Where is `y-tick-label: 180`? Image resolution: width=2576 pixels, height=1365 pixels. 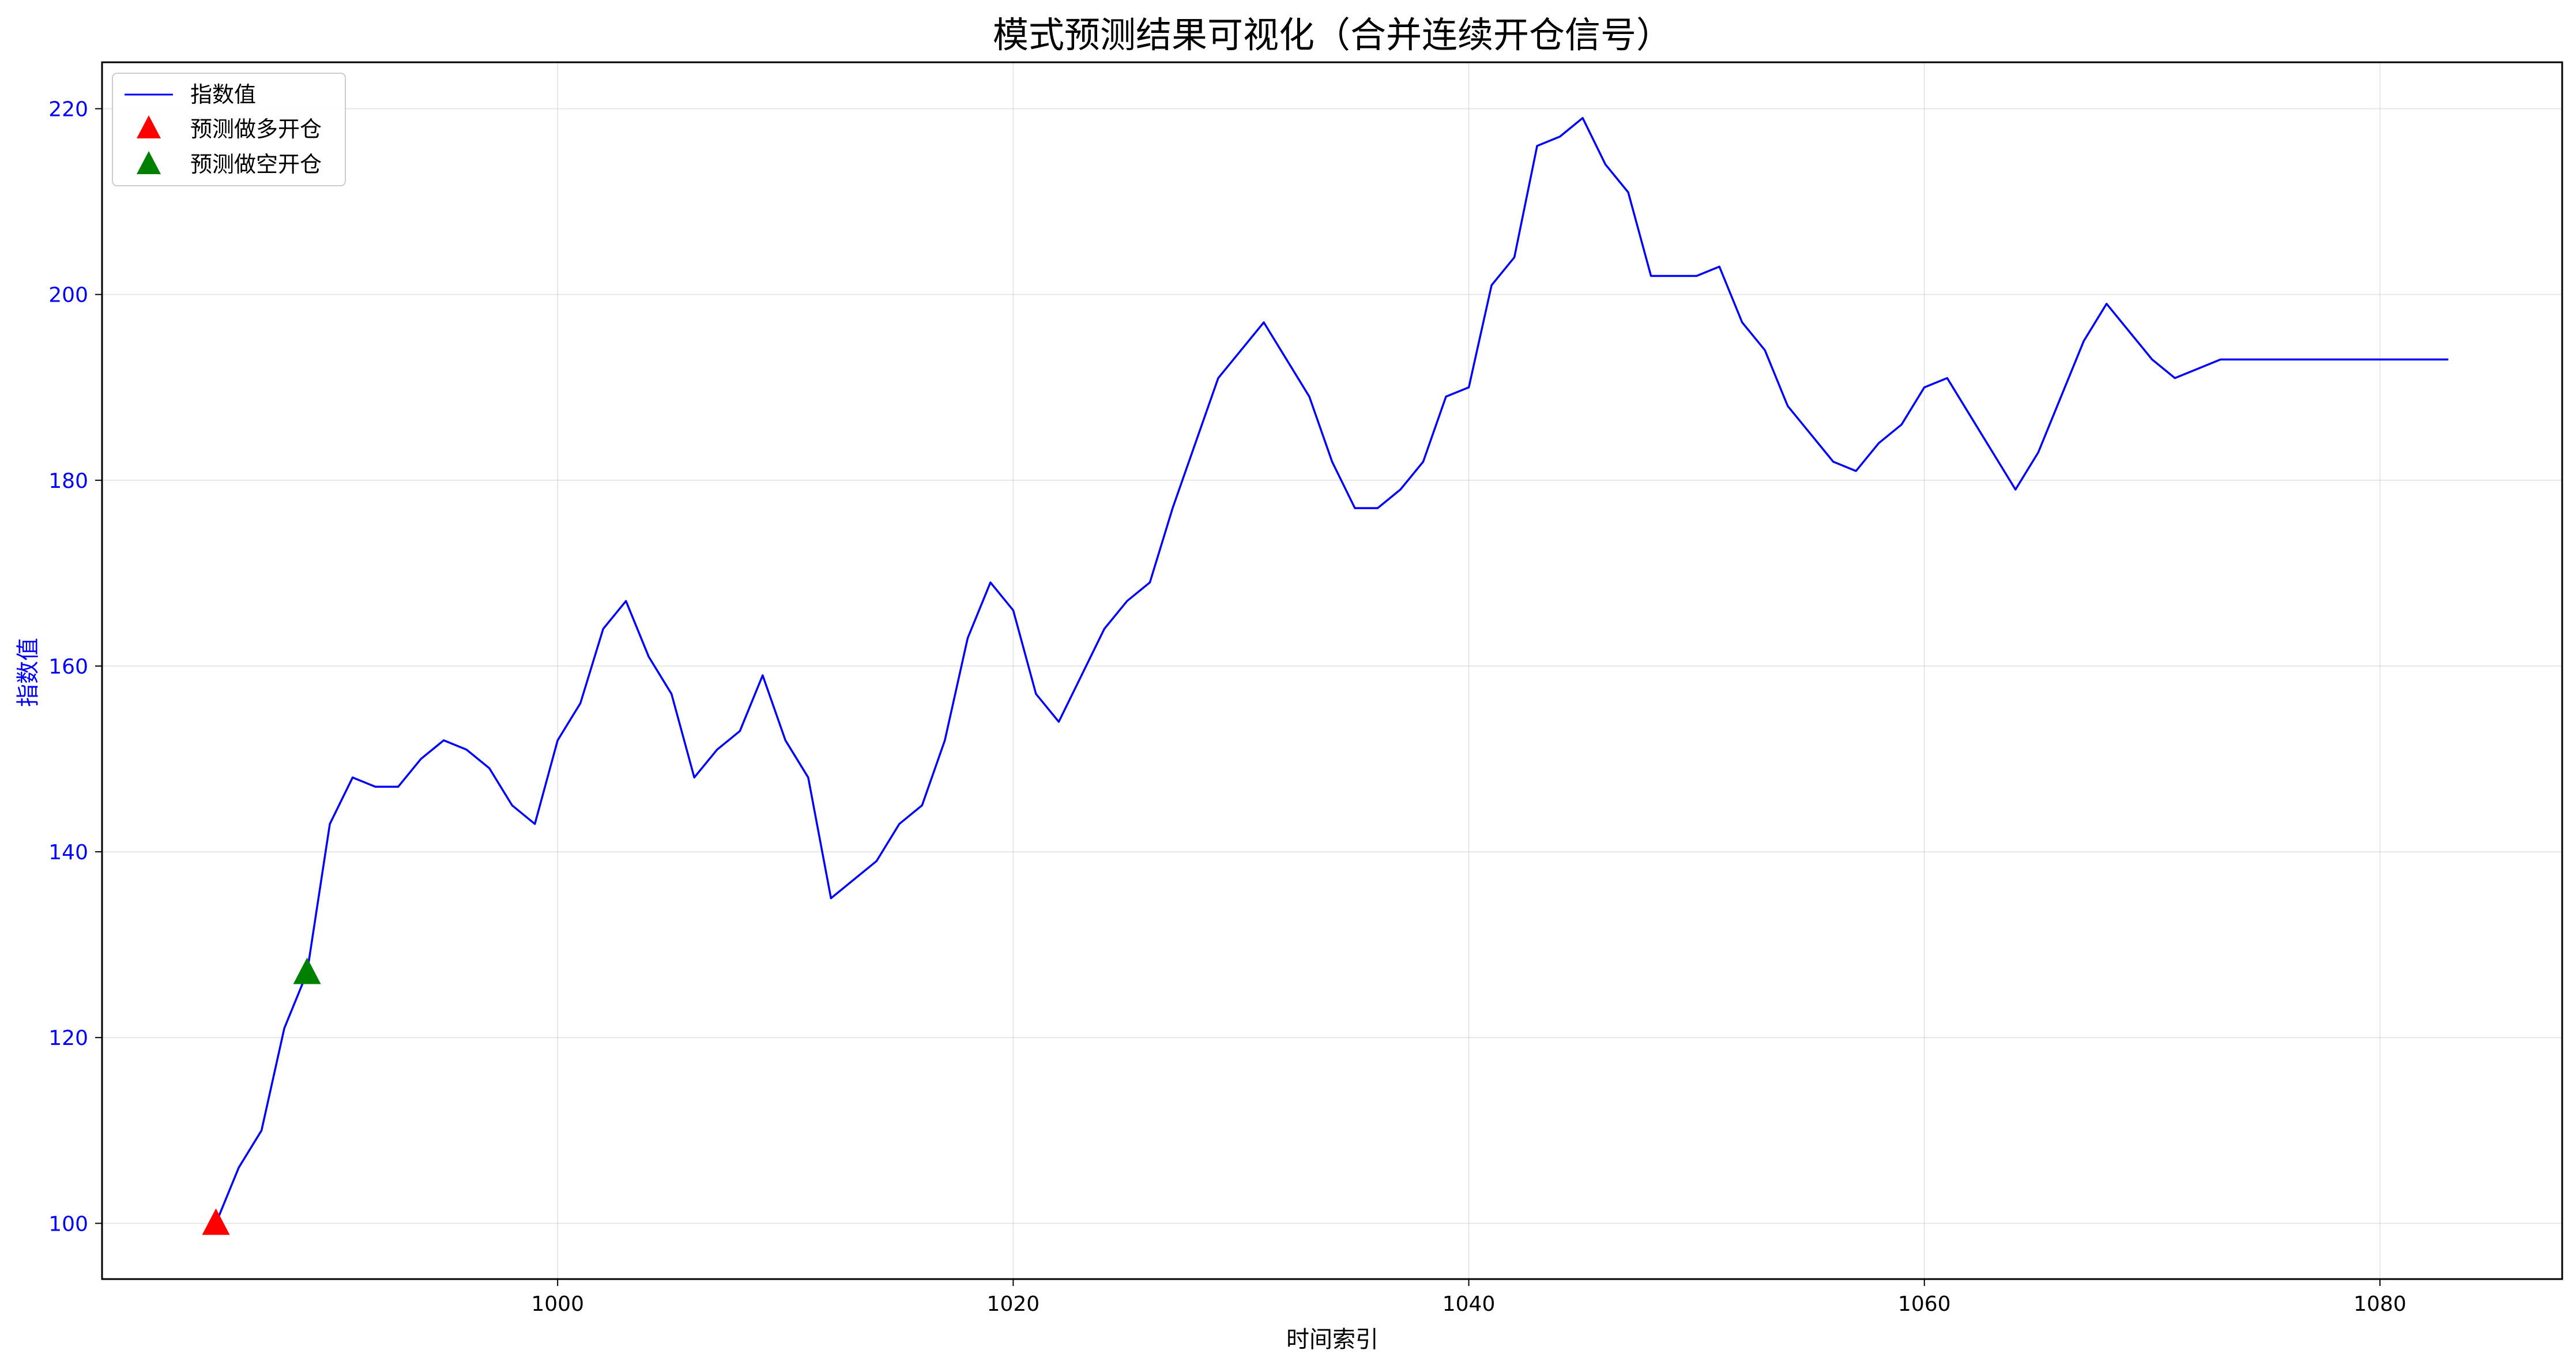 y-tick-label: 180 is located at coordinates (68, 481).